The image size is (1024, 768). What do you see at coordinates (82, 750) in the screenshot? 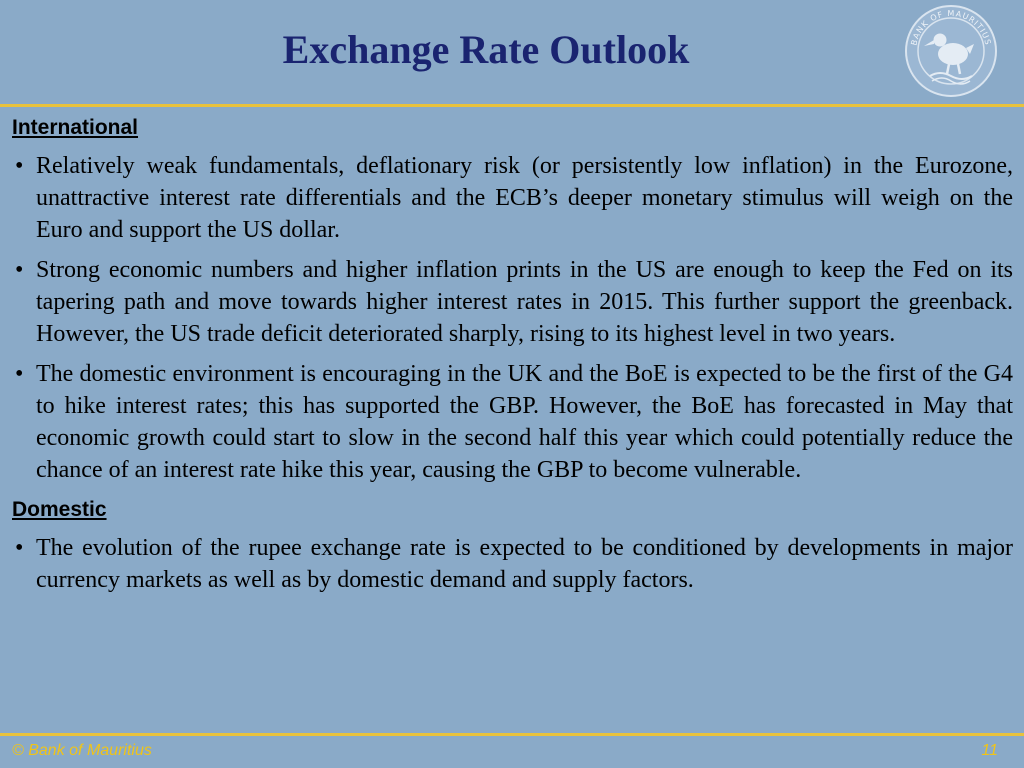
I see `footer-copyright: © Bank of Mauritius` at bounding box center [82, 750].